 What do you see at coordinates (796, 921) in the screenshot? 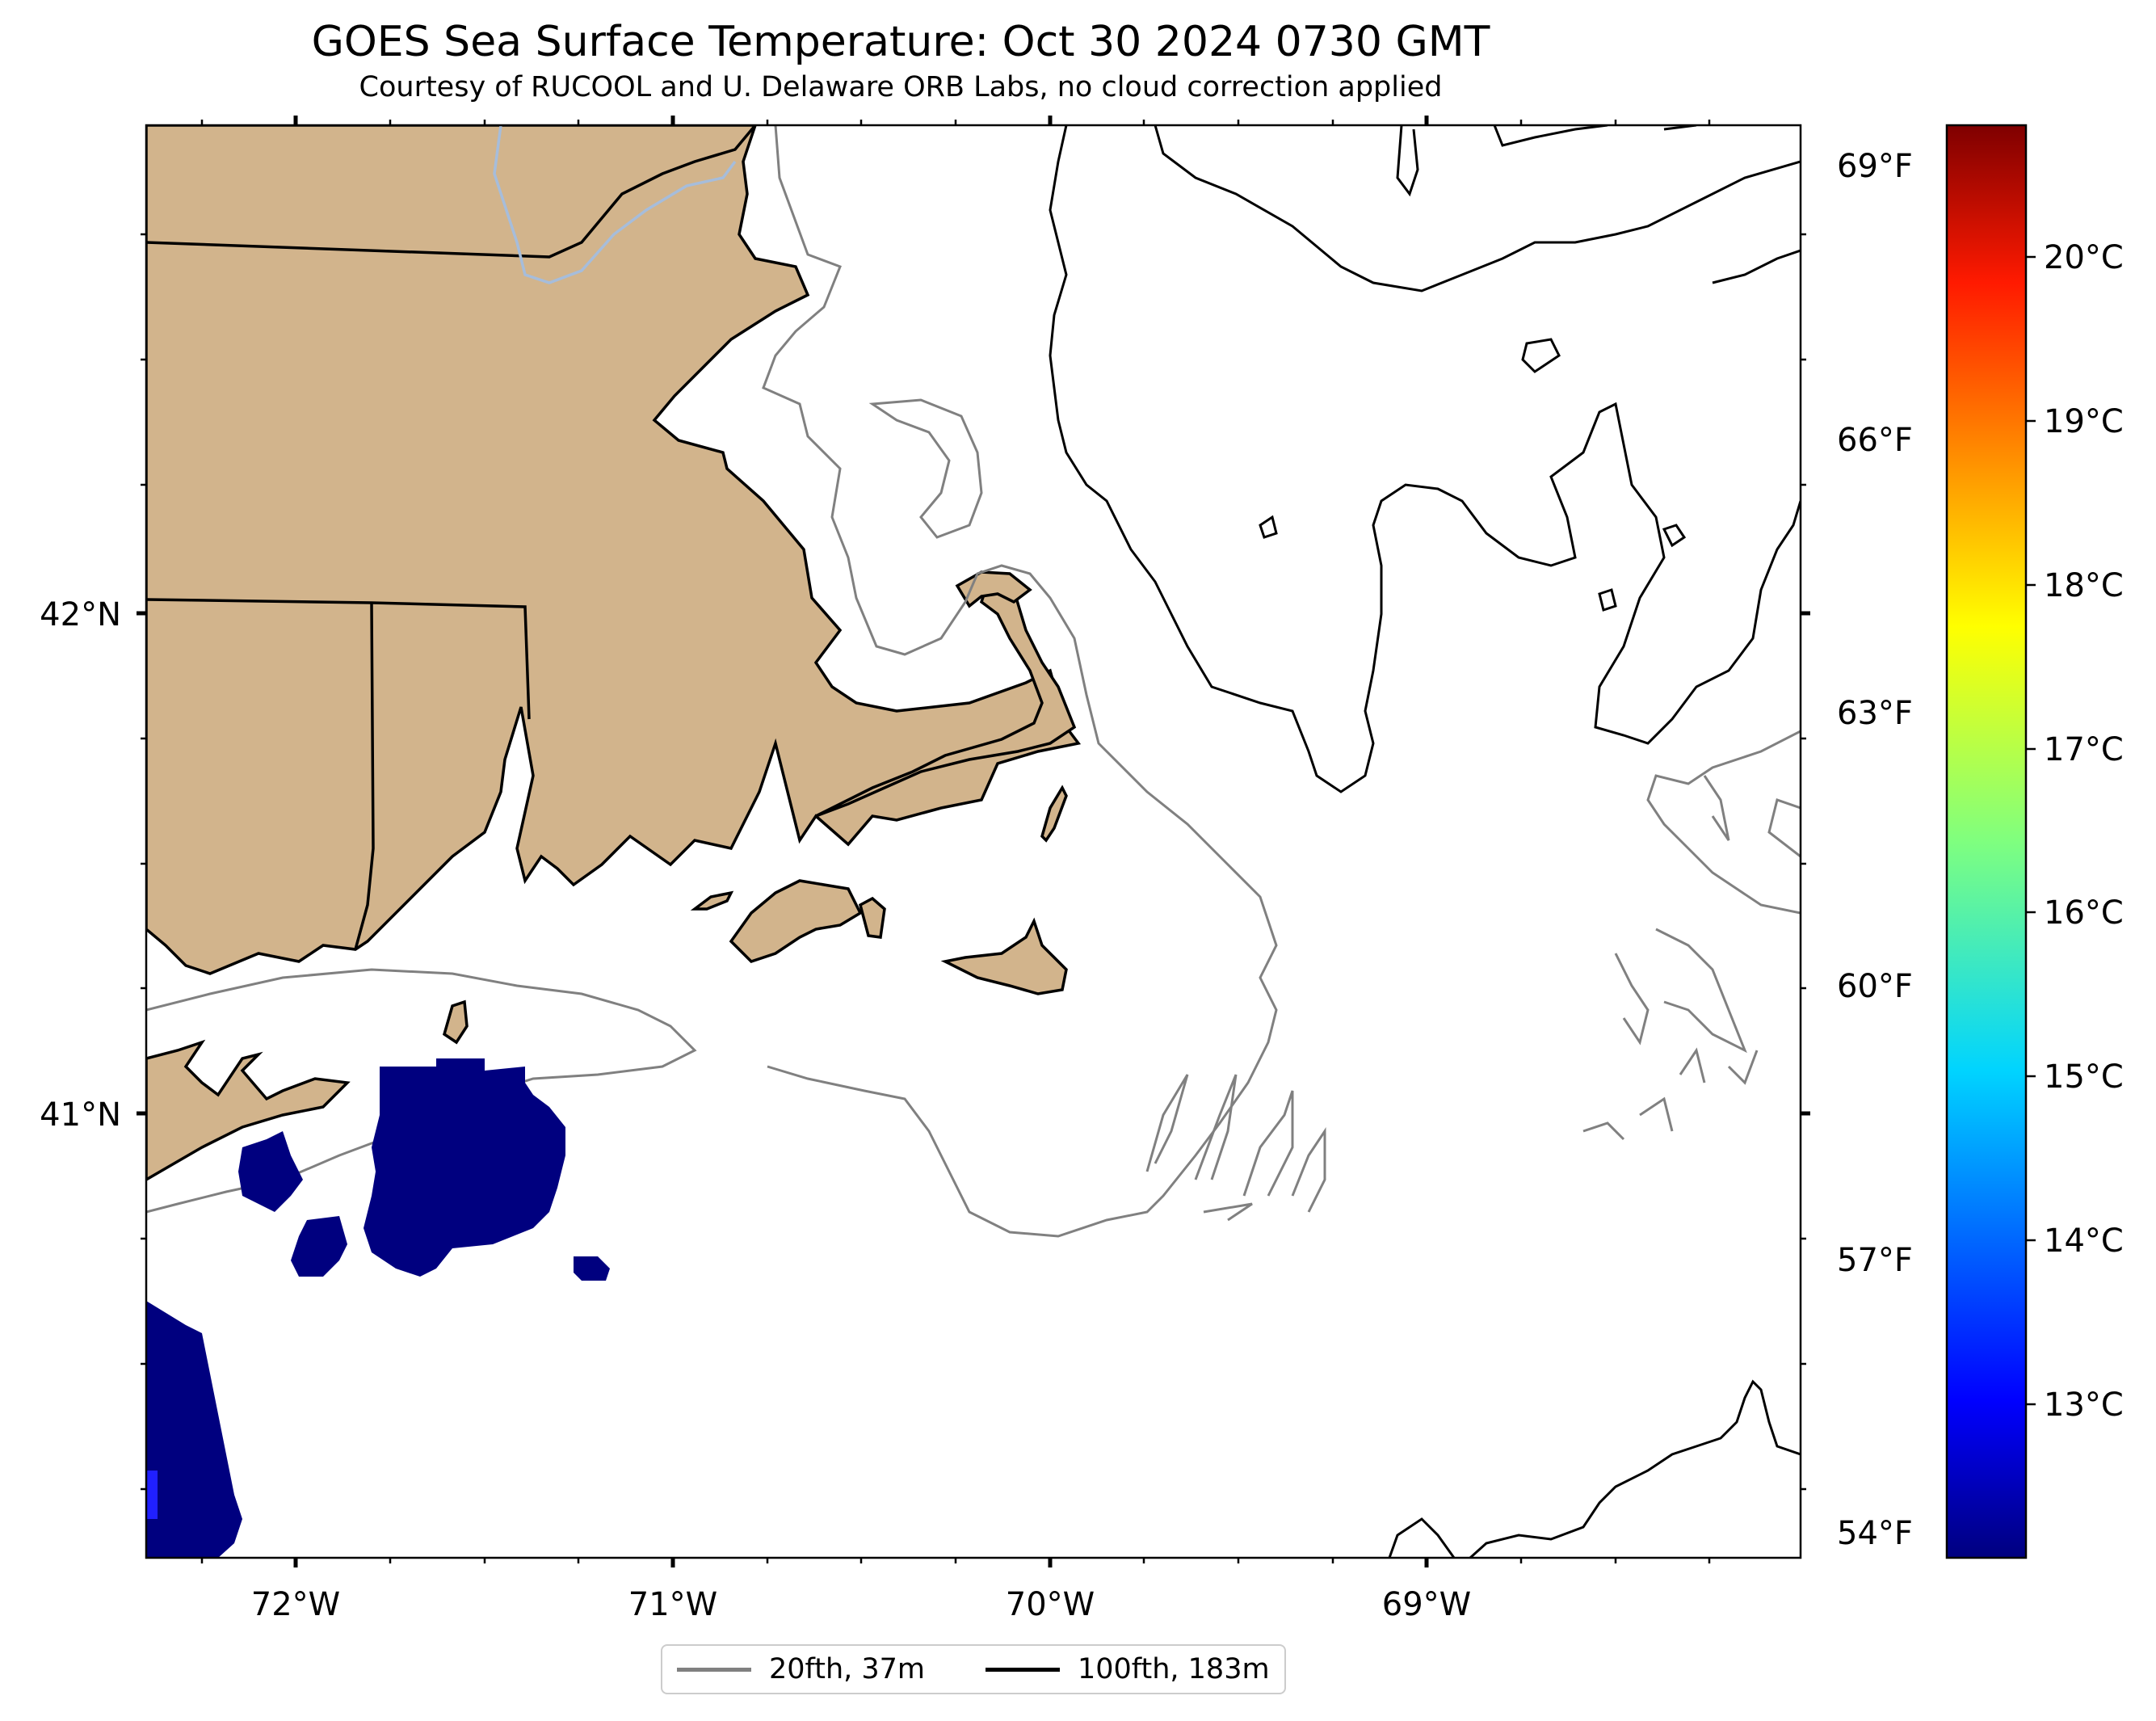
I see `island-marthas-vineyard` at bounding box center [796, 921].